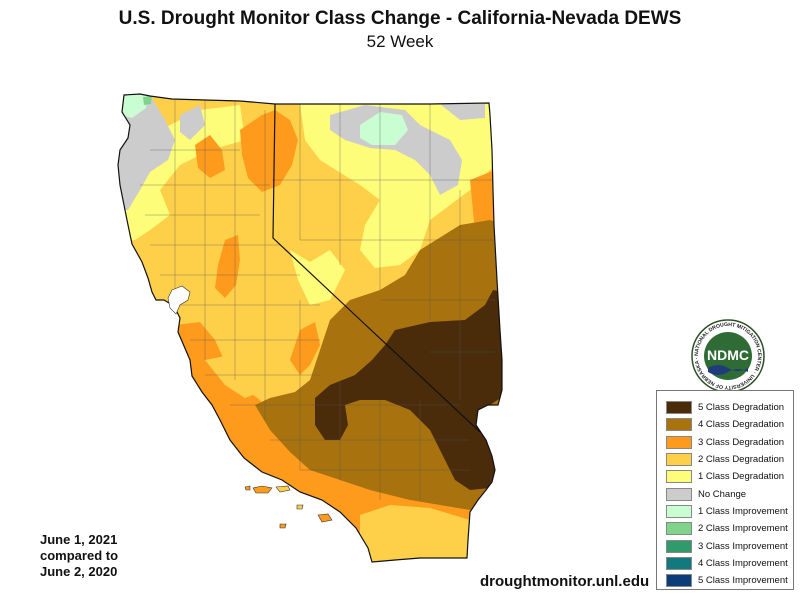 The width and height of the screenshot is (800, 596). Describe the element at coordinates (79, 555) in the screenshot. I see `date-compared-to: compared to` at that location.